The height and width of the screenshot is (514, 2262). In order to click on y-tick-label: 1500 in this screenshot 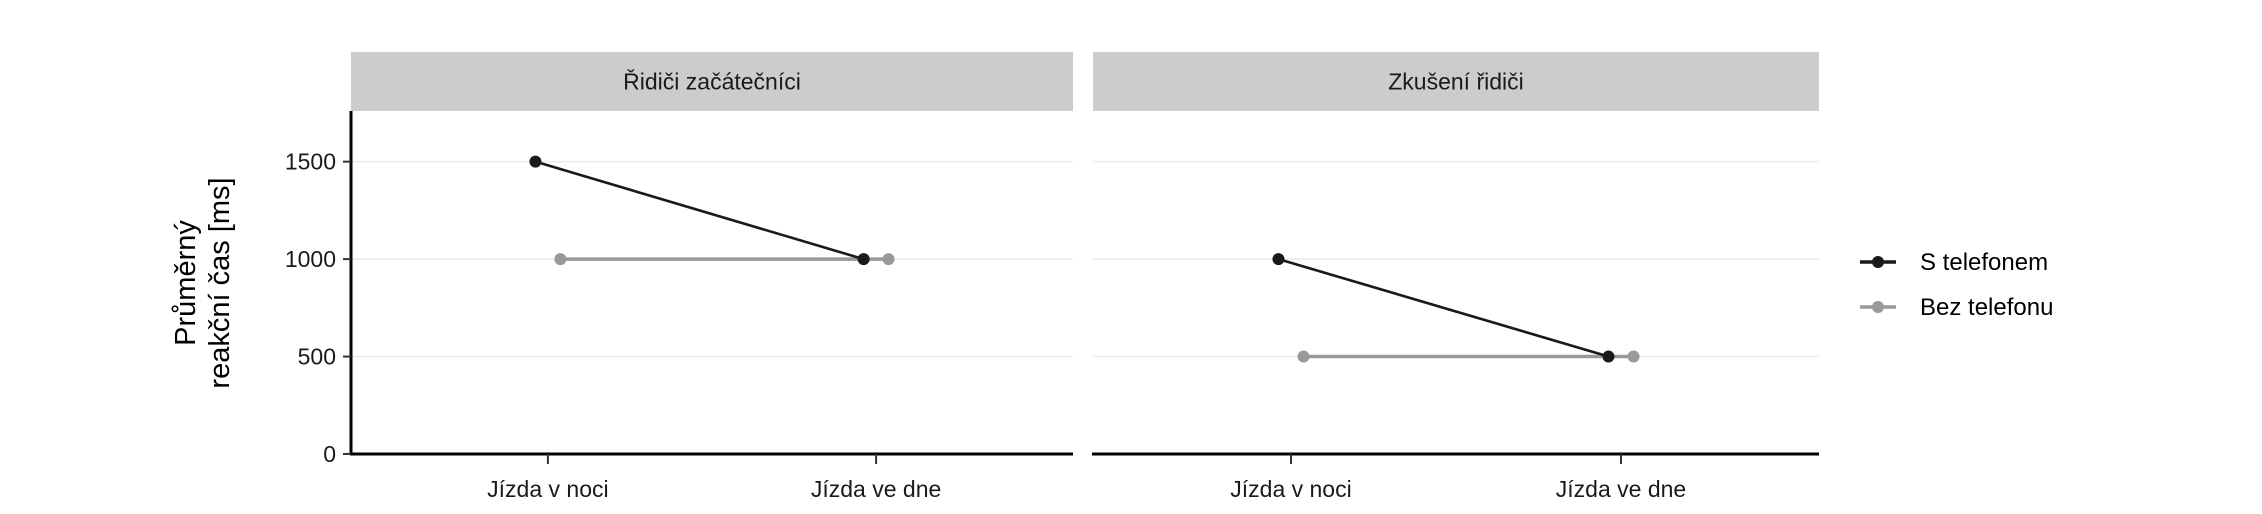, I will do `click(310, 162)`.